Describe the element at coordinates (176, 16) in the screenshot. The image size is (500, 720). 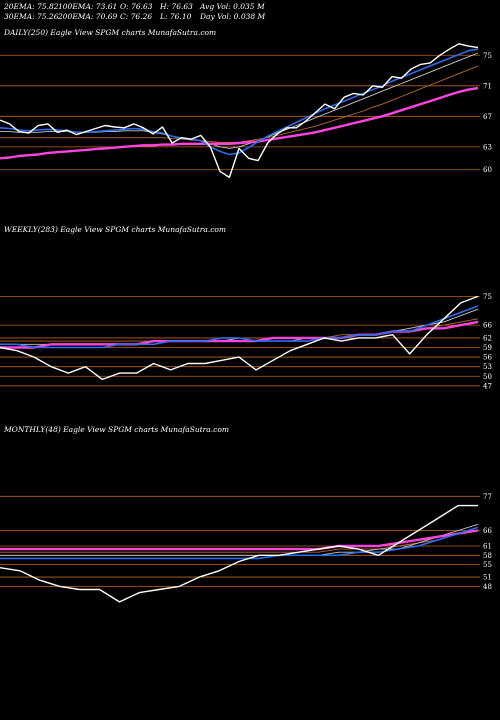
I see `header-low: L: 76.10` at that location.